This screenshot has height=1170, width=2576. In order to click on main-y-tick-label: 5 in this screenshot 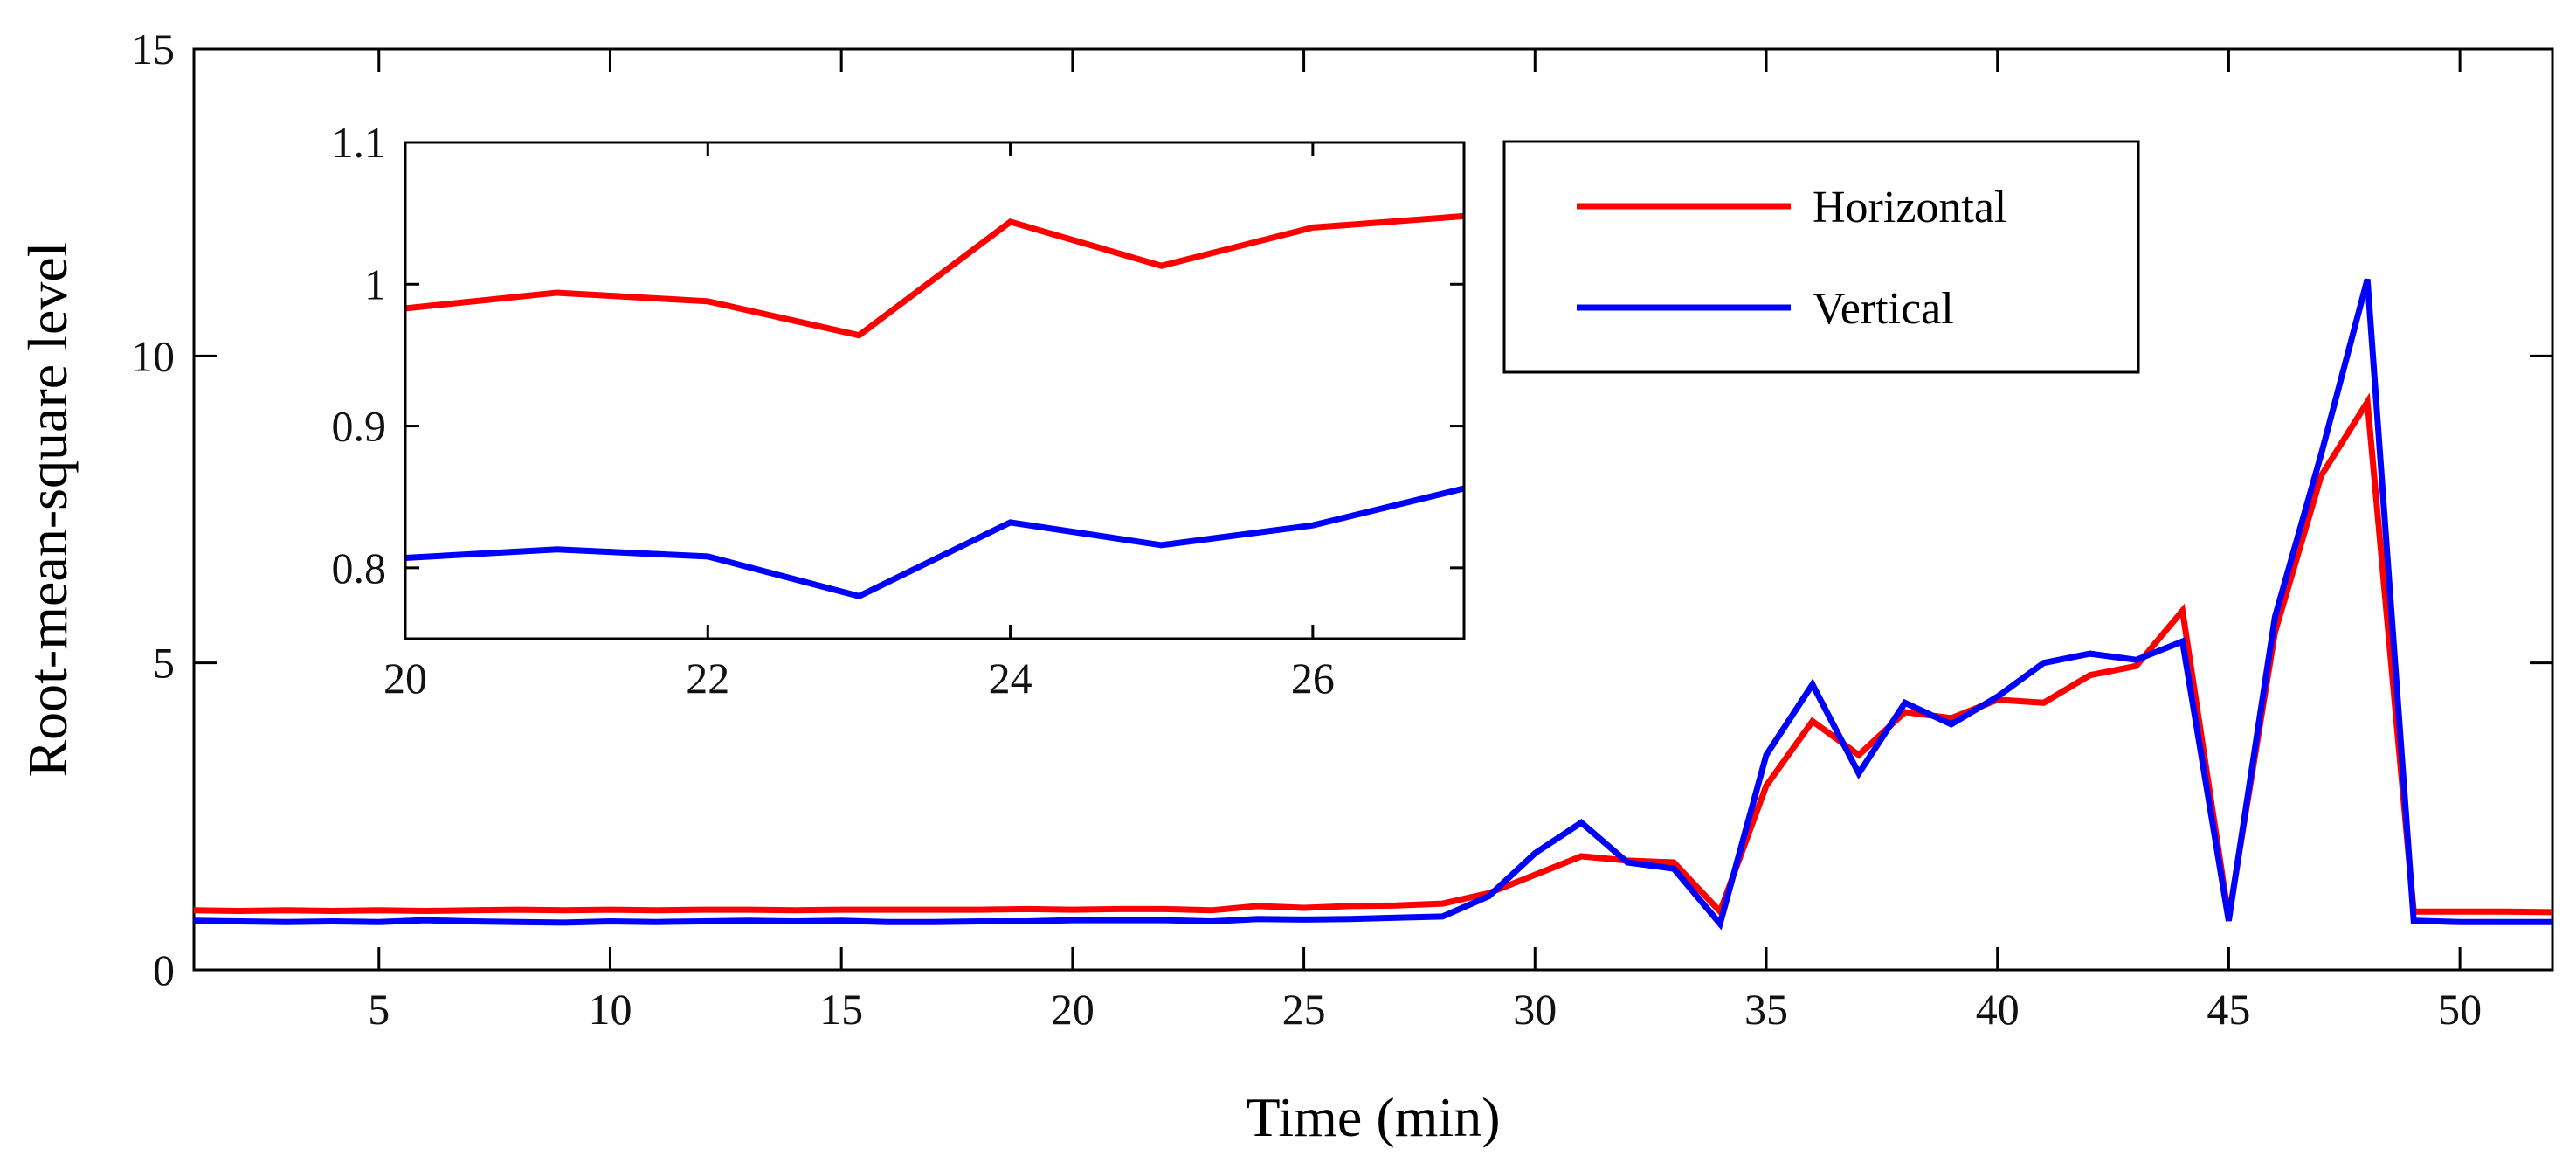, I will do `click(164, 663)`.